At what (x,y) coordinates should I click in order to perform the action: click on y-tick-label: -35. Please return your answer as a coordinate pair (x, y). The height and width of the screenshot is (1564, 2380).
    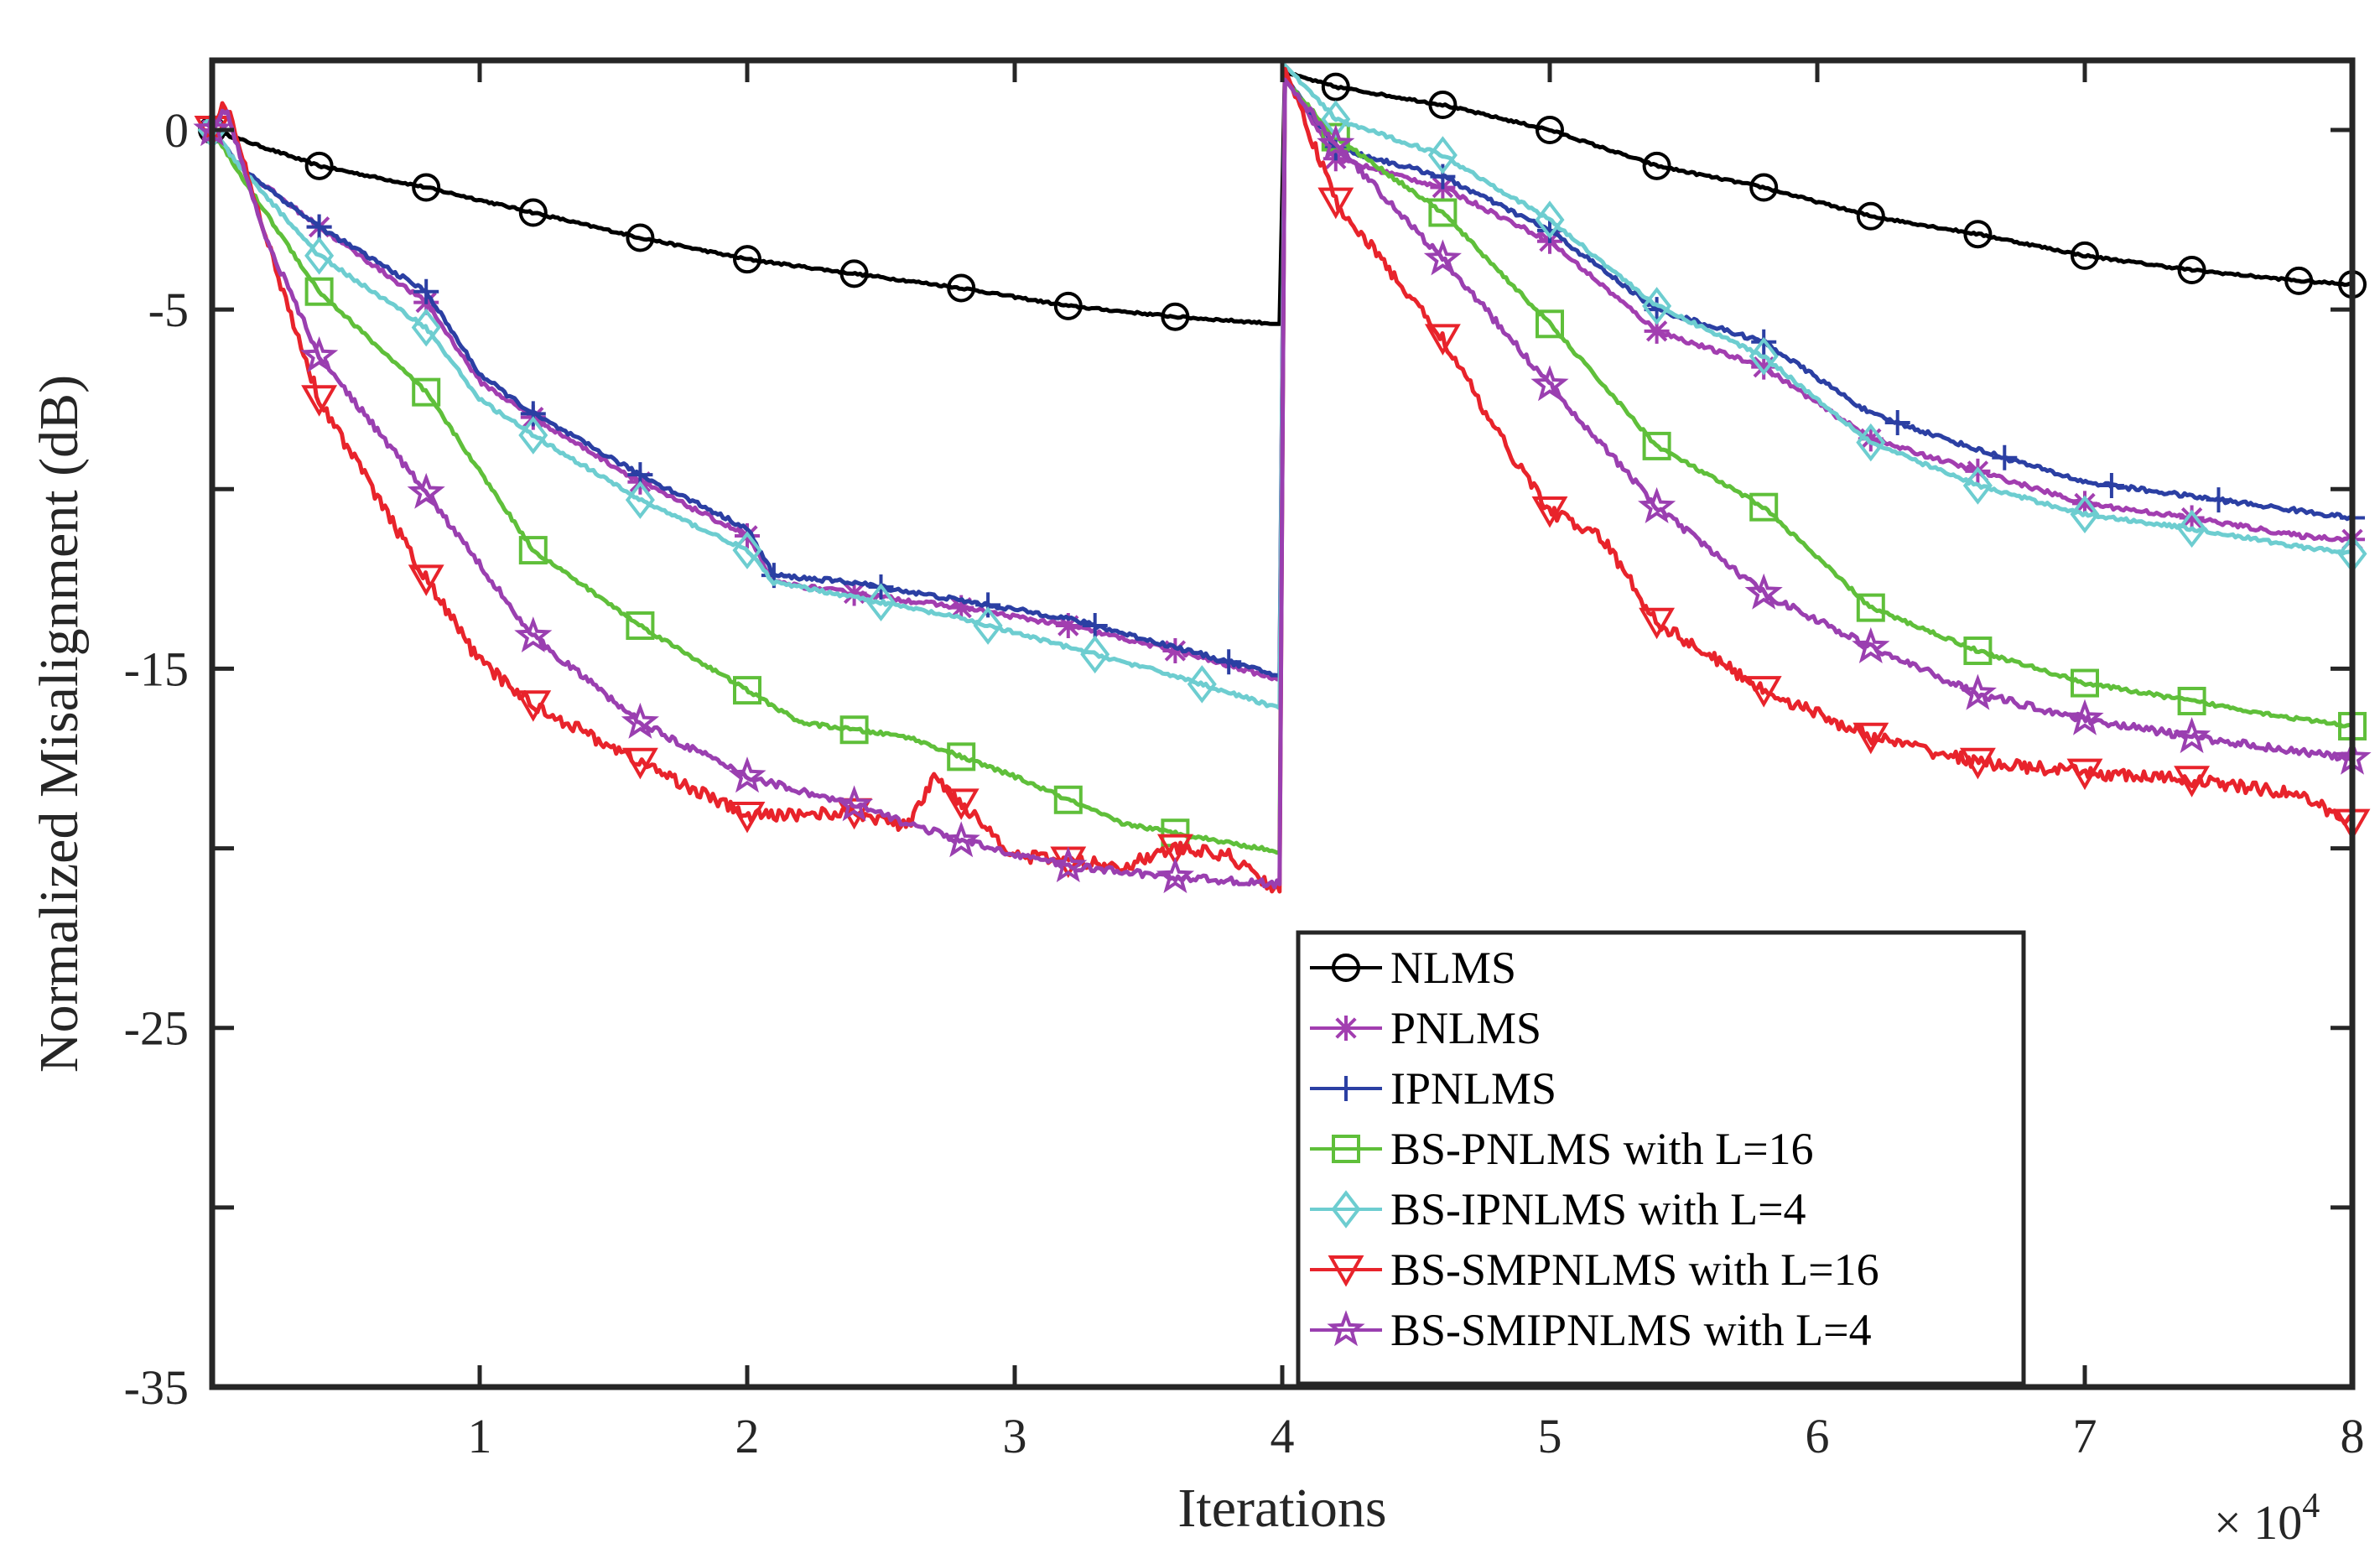
    Looking at the image, I should click on (156, 1387).